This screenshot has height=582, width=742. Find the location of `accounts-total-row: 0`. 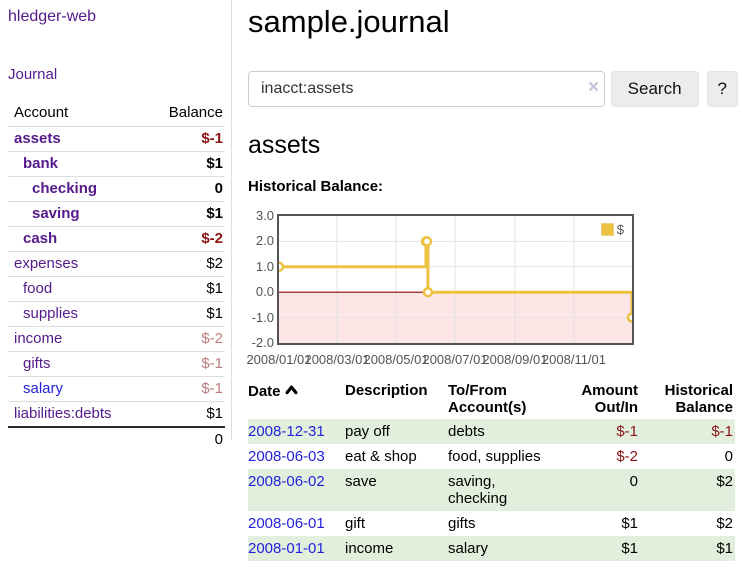

accounts-total-row: 0 is located at coordinates (116, 439).